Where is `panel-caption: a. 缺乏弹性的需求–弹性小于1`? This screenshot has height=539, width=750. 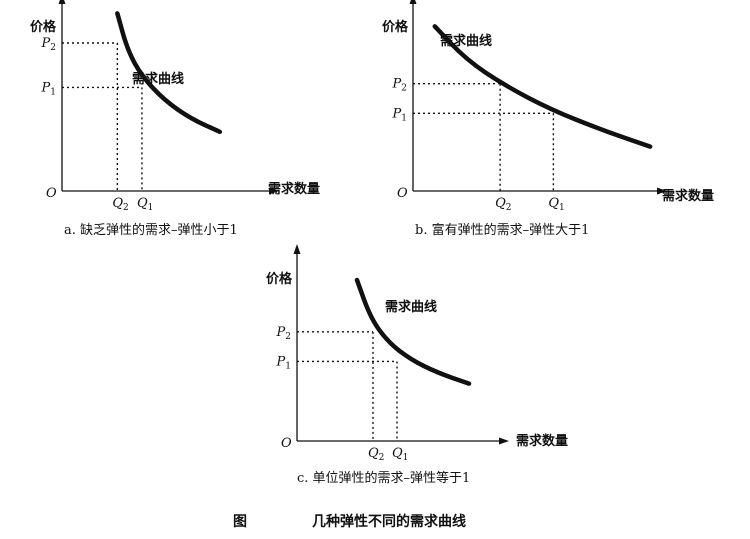 panel-caption: a. 缺乏弹性的需求–弹性小于1 is located at coordinates (151, 230).